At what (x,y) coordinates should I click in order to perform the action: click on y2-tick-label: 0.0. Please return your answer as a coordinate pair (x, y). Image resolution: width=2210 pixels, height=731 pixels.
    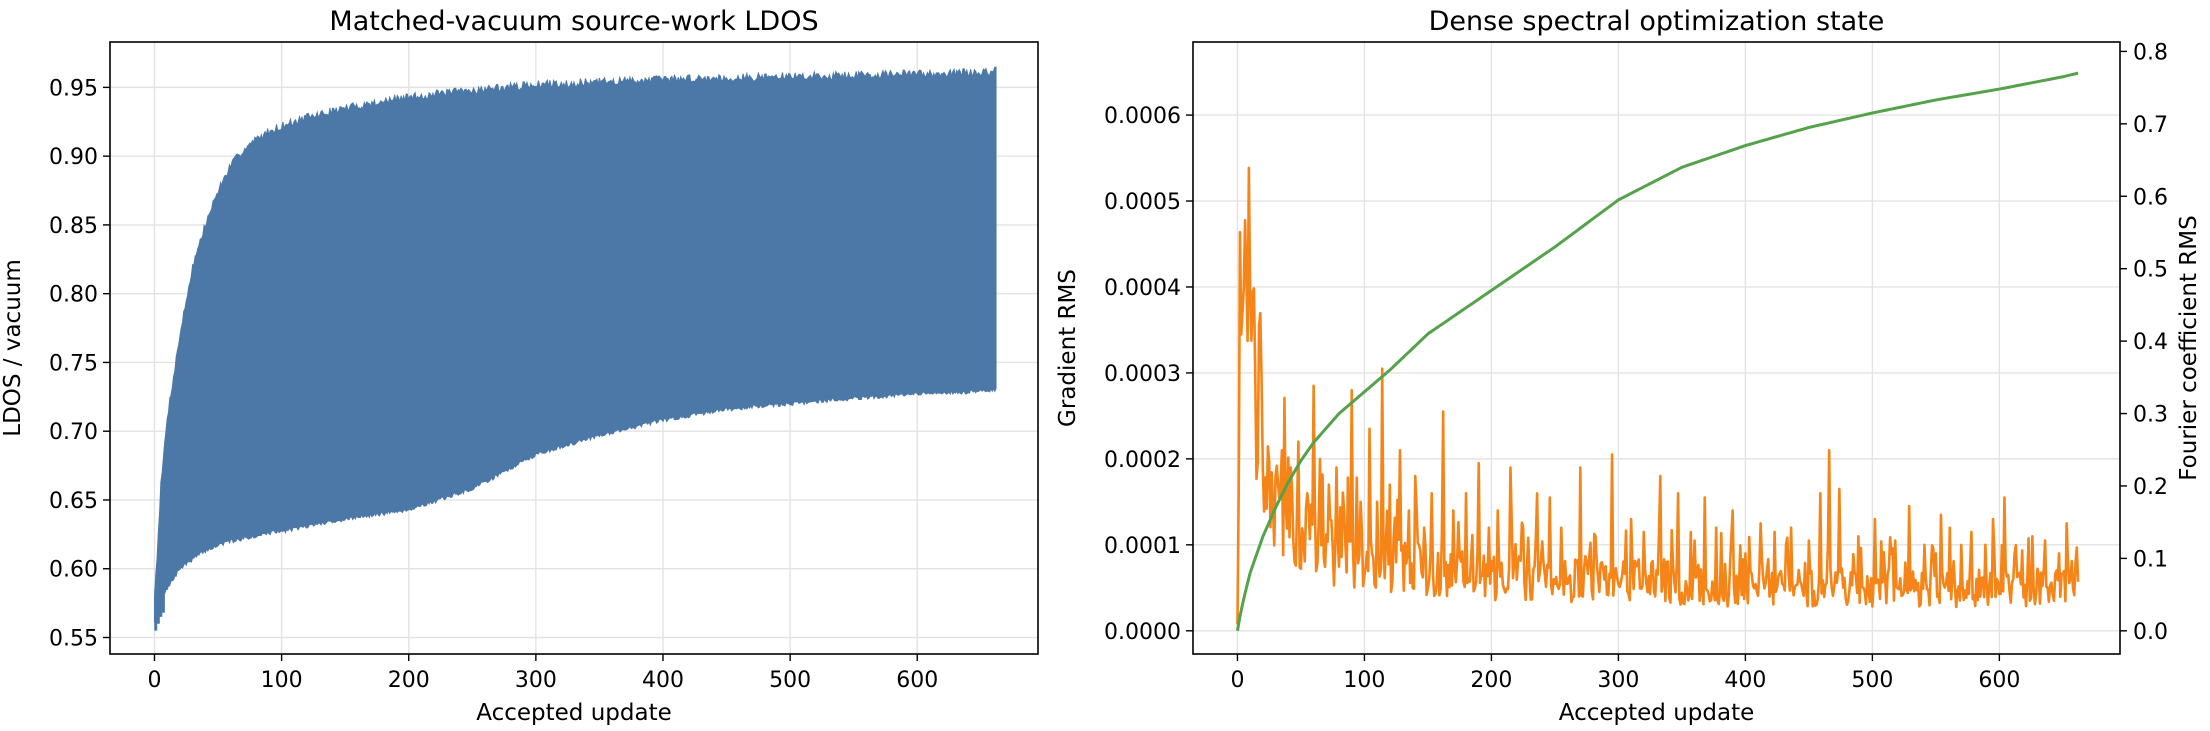
    Looking at the image, I should click on (2150, 632).